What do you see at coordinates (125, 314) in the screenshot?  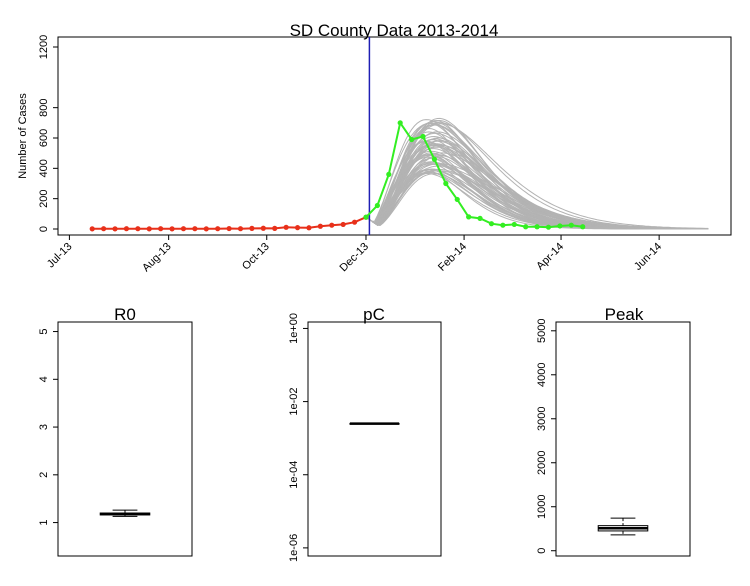 I see `r0-title: R0` at bounding box center [125, 314].